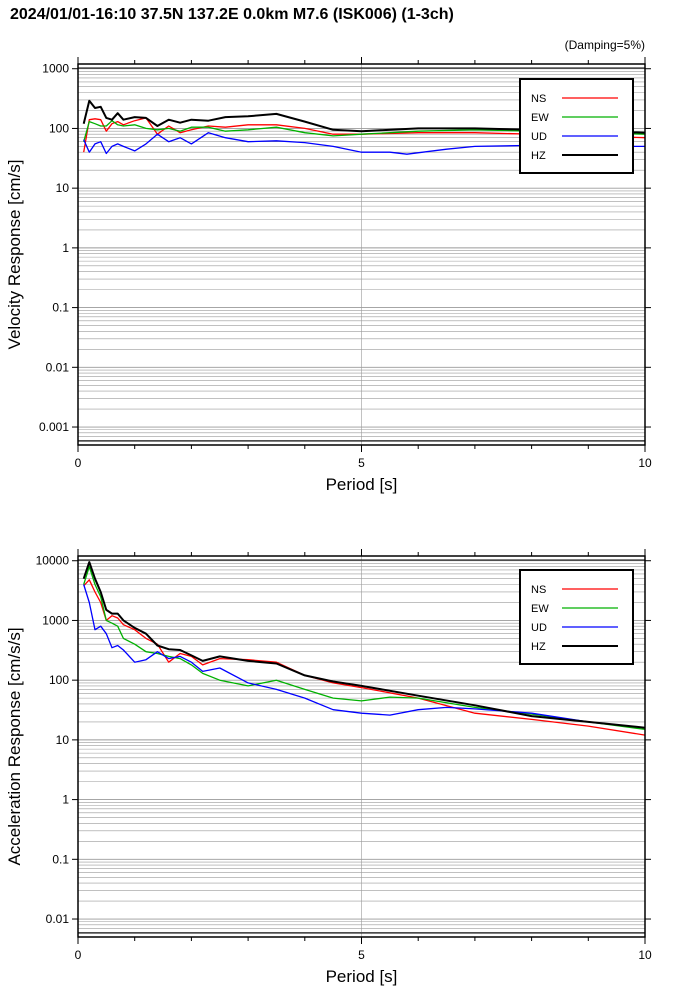  What do you see at coordinates (14, 746) in the screenshot?
I see `y-axis-label: Acceleration Response [cm/s/s]` at bounding box center [14, 746].